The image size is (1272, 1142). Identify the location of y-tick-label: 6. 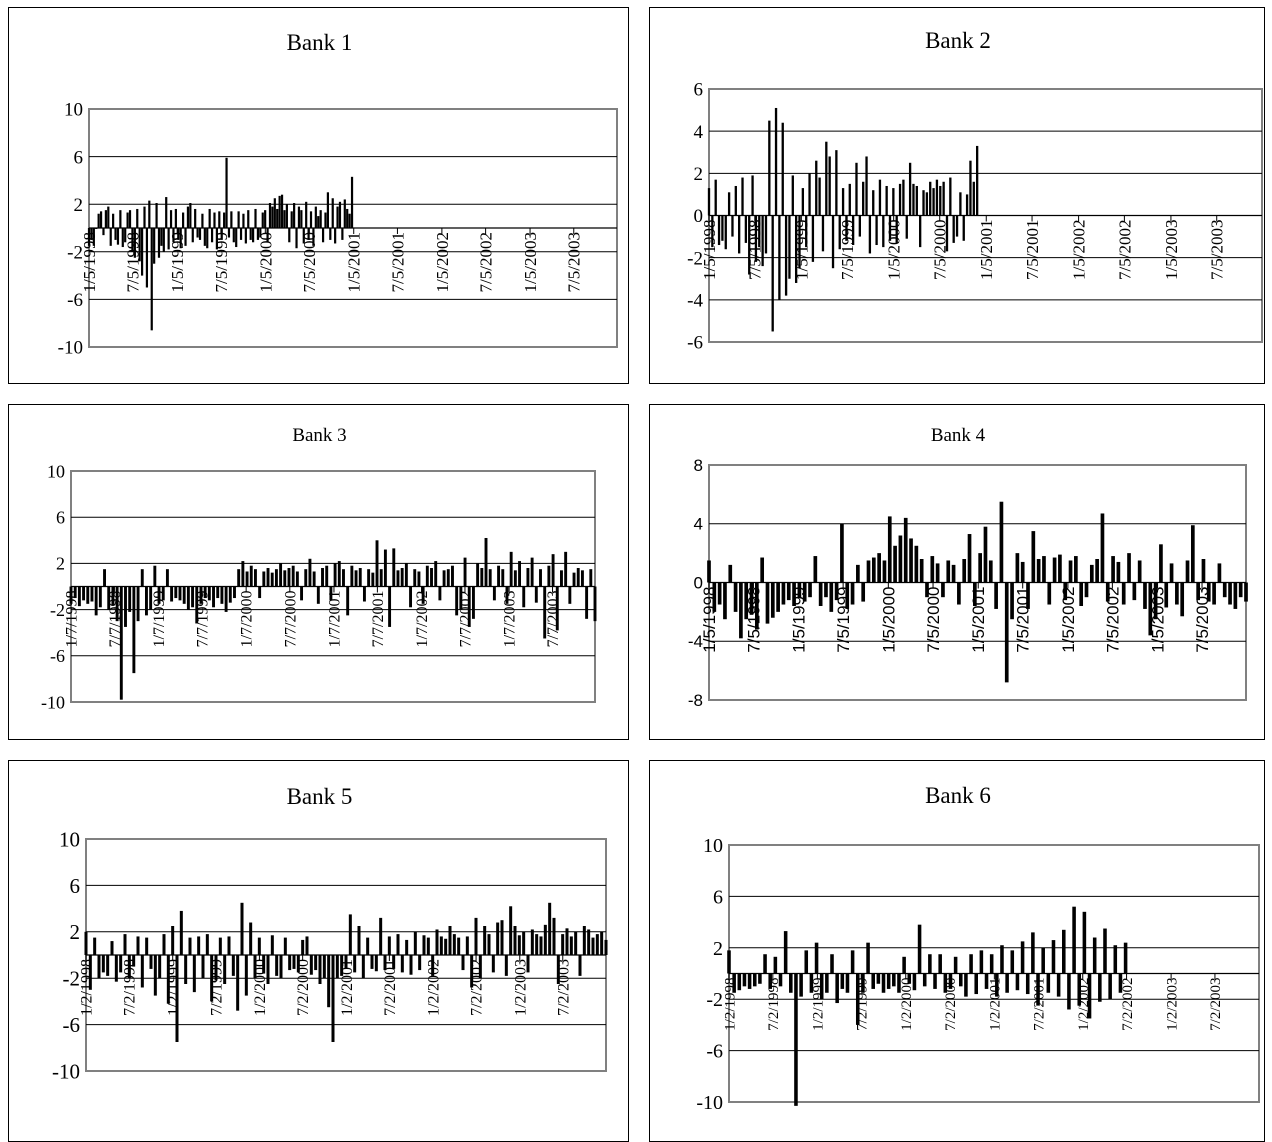
(60, 518).